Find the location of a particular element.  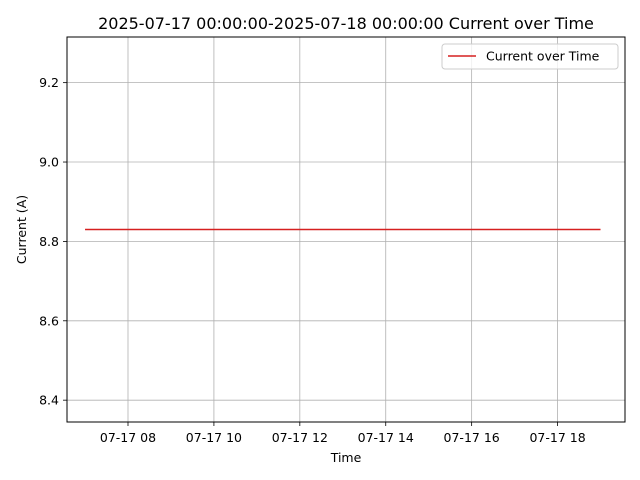

x-tick-label: 07-17 16 is located at coordinates (472, 437).